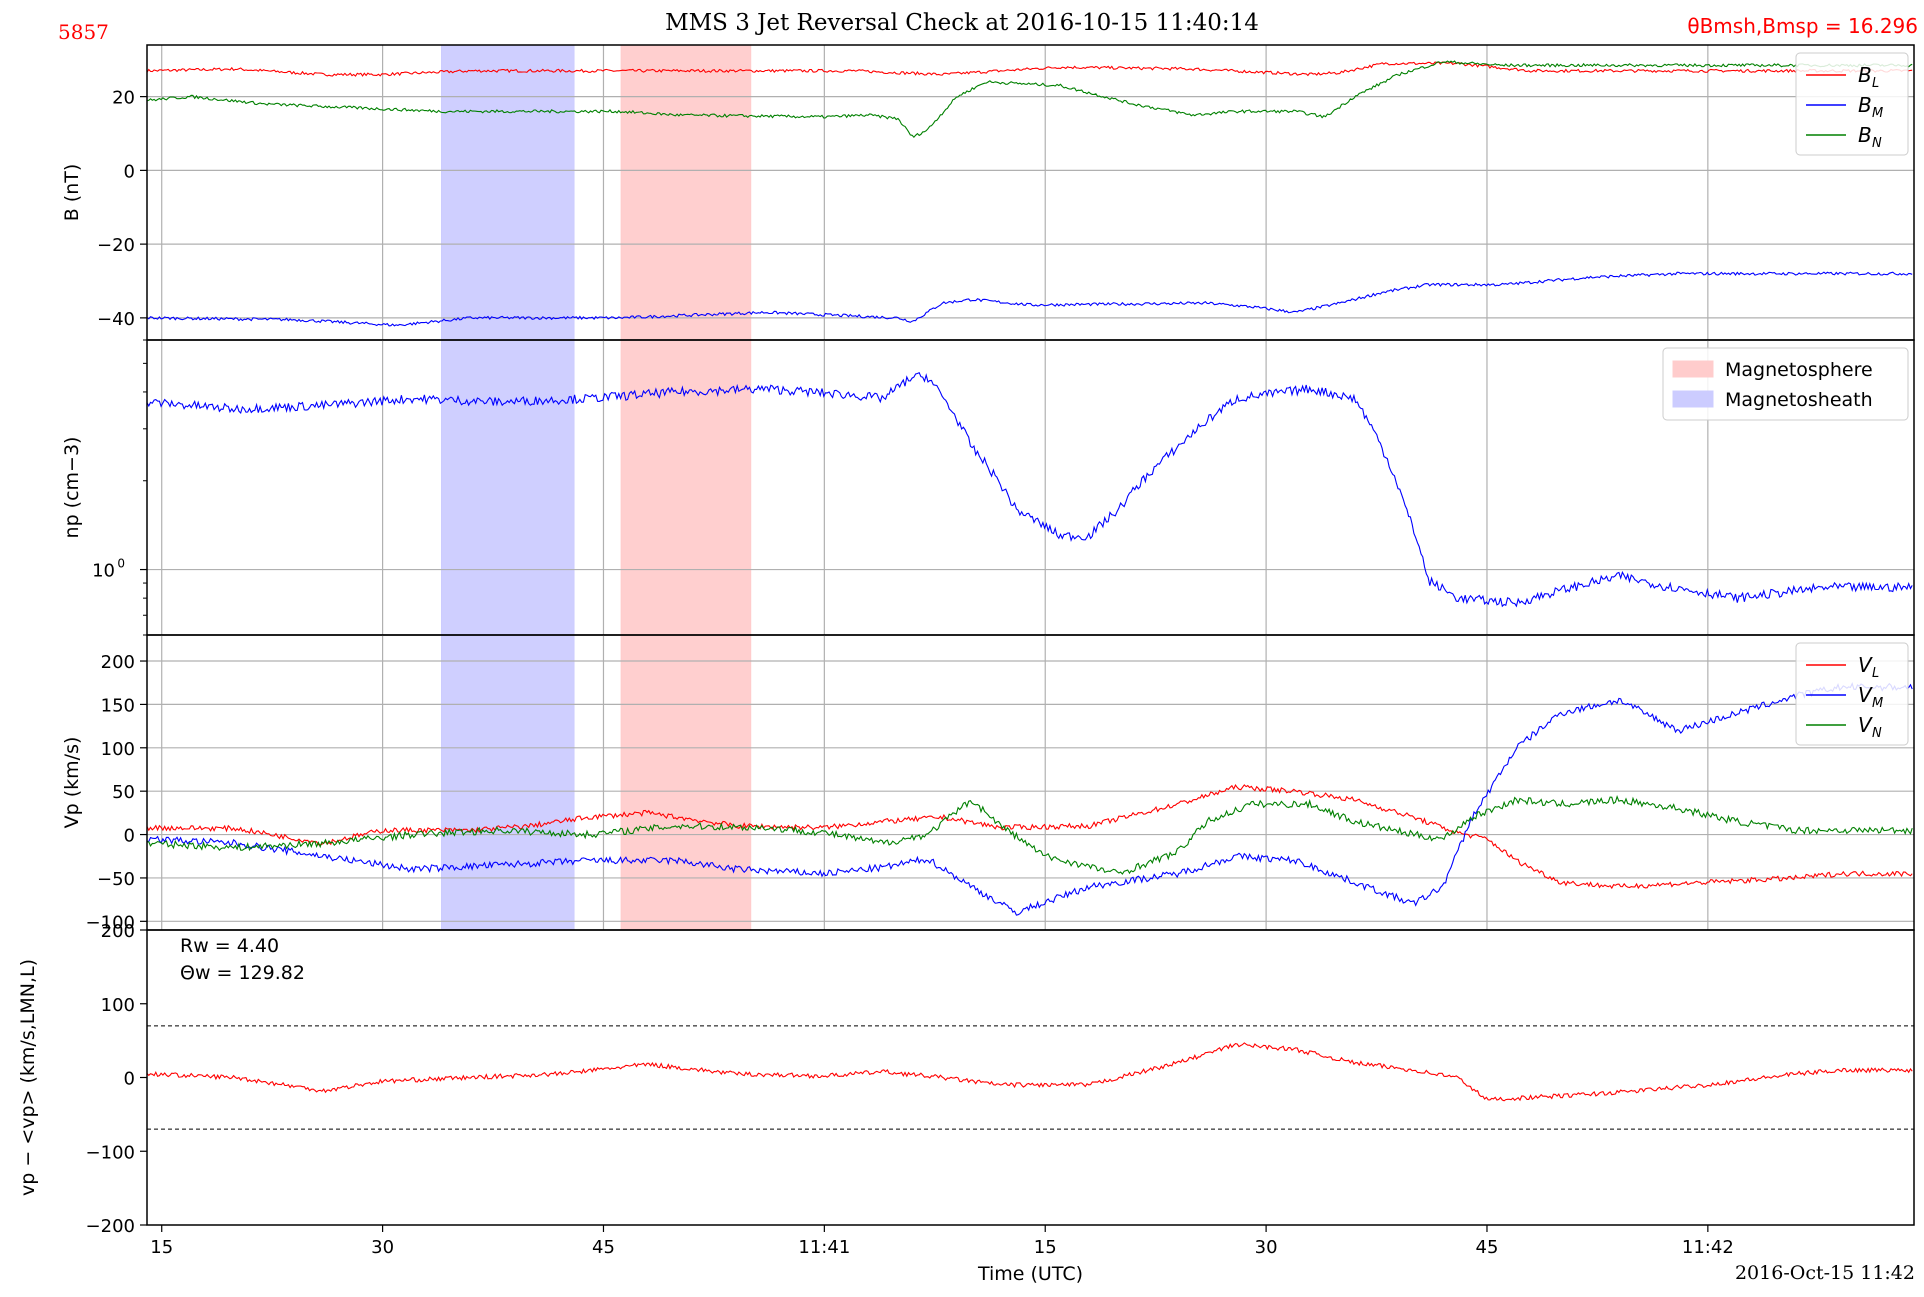  Describe the element at coordinates (72, 193) in the screenshot. I see `y-axis-label: B (nT)` at that location.